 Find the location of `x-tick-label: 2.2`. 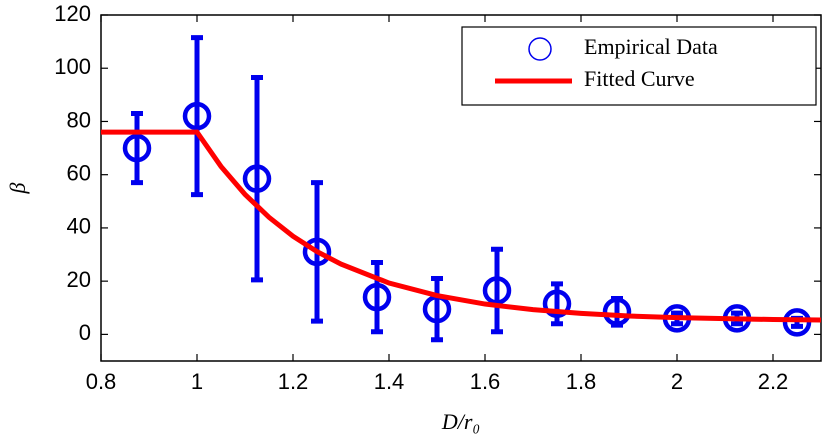

x-tick-label: 2.2 is located at coordinates (773, 381).